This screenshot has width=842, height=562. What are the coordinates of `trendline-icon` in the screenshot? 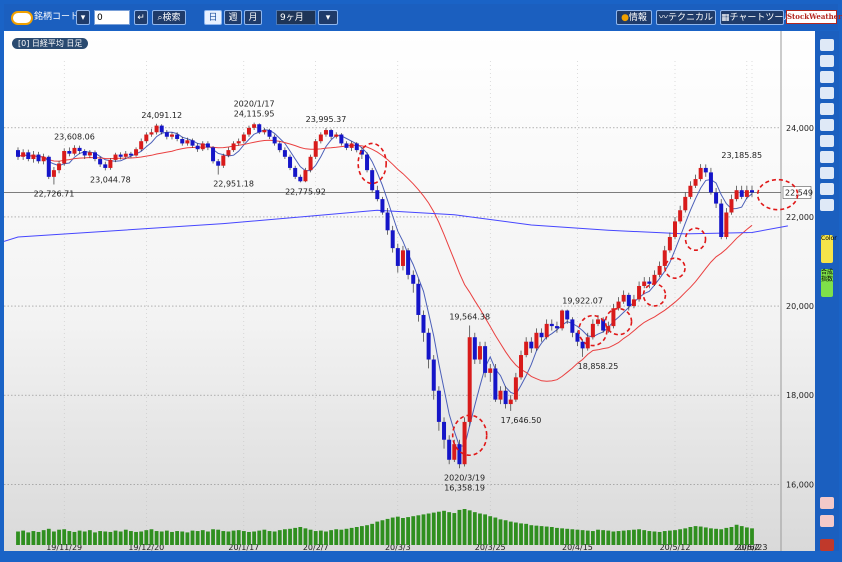 It's located at (827, 93).